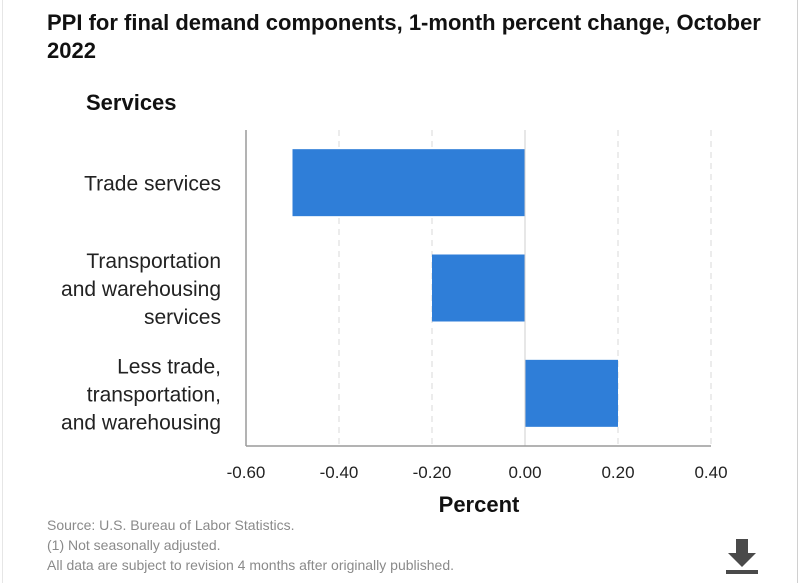 Image resolution: width=800 pixels, height=583 pixels. I want to click on x-tick-label: 0.20, so click(617, 472).